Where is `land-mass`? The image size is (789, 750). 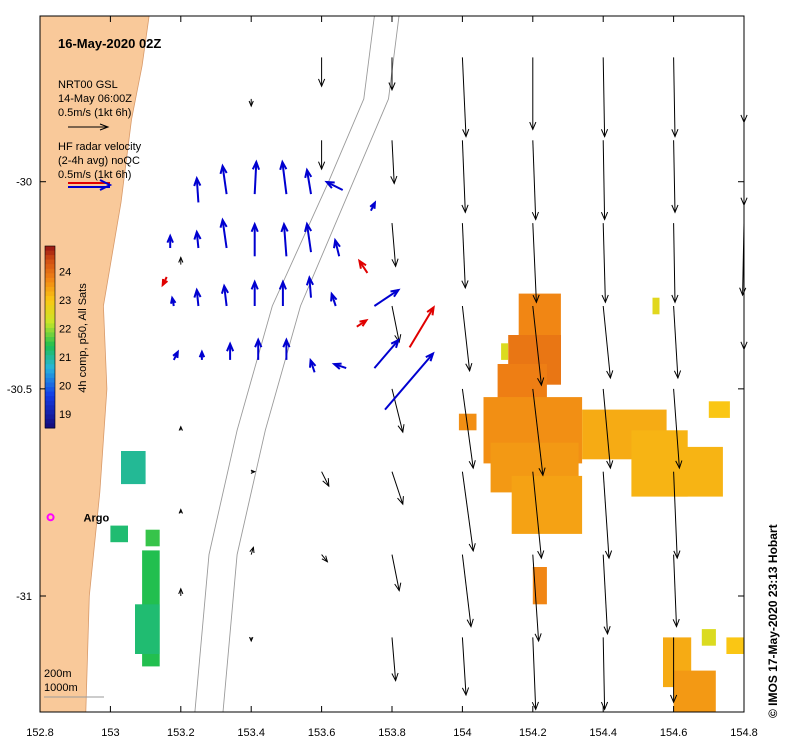
land-mass is located at coordinates (94, 364).